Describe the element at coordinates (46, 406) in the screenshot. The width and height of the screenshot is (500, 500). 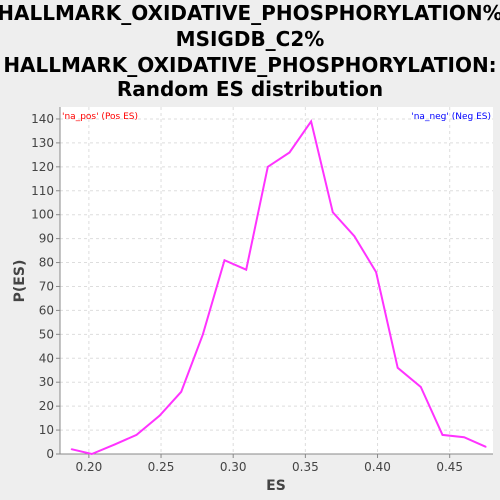
I see `y-tick-label: 20` at that location.